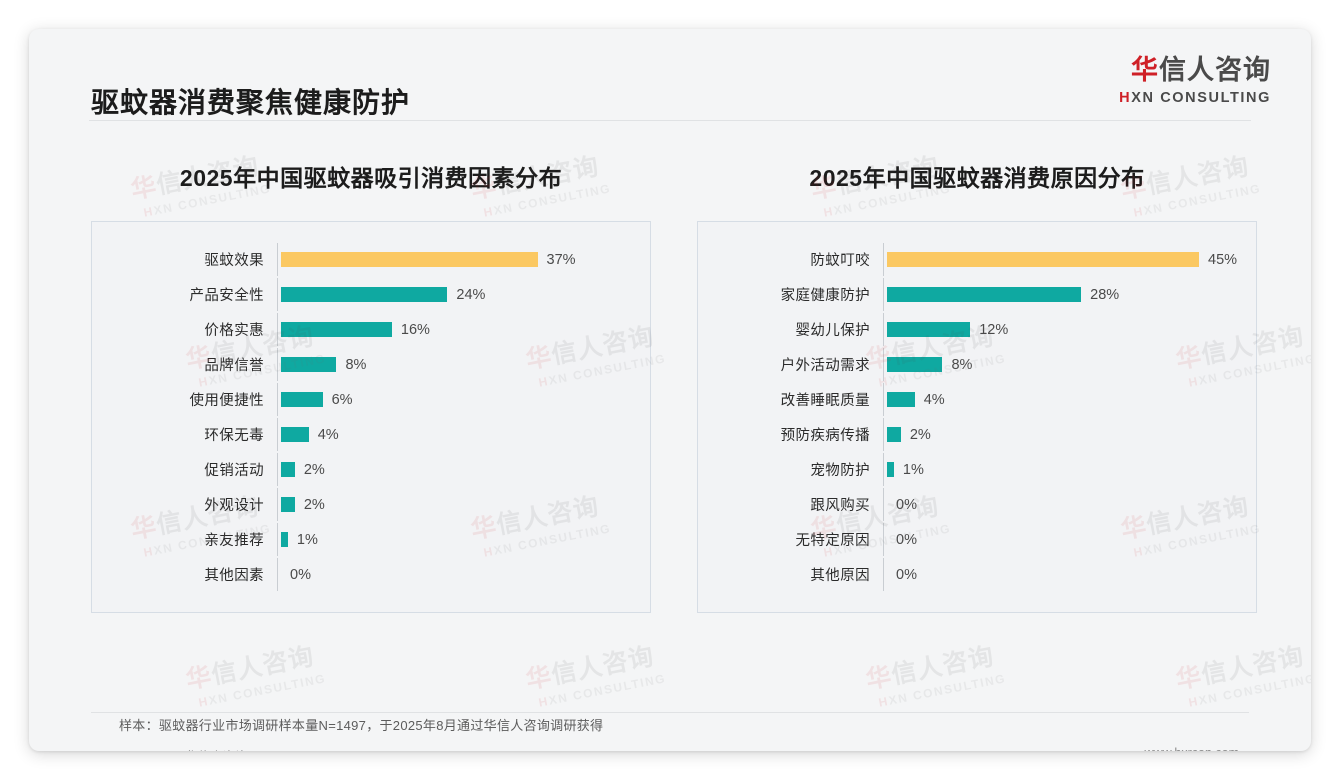 The image size is (1340, 780). Describe the element at coordinates (977, 574) in the screenshot. I see `bar-row: 其他原因 0%` at that location.